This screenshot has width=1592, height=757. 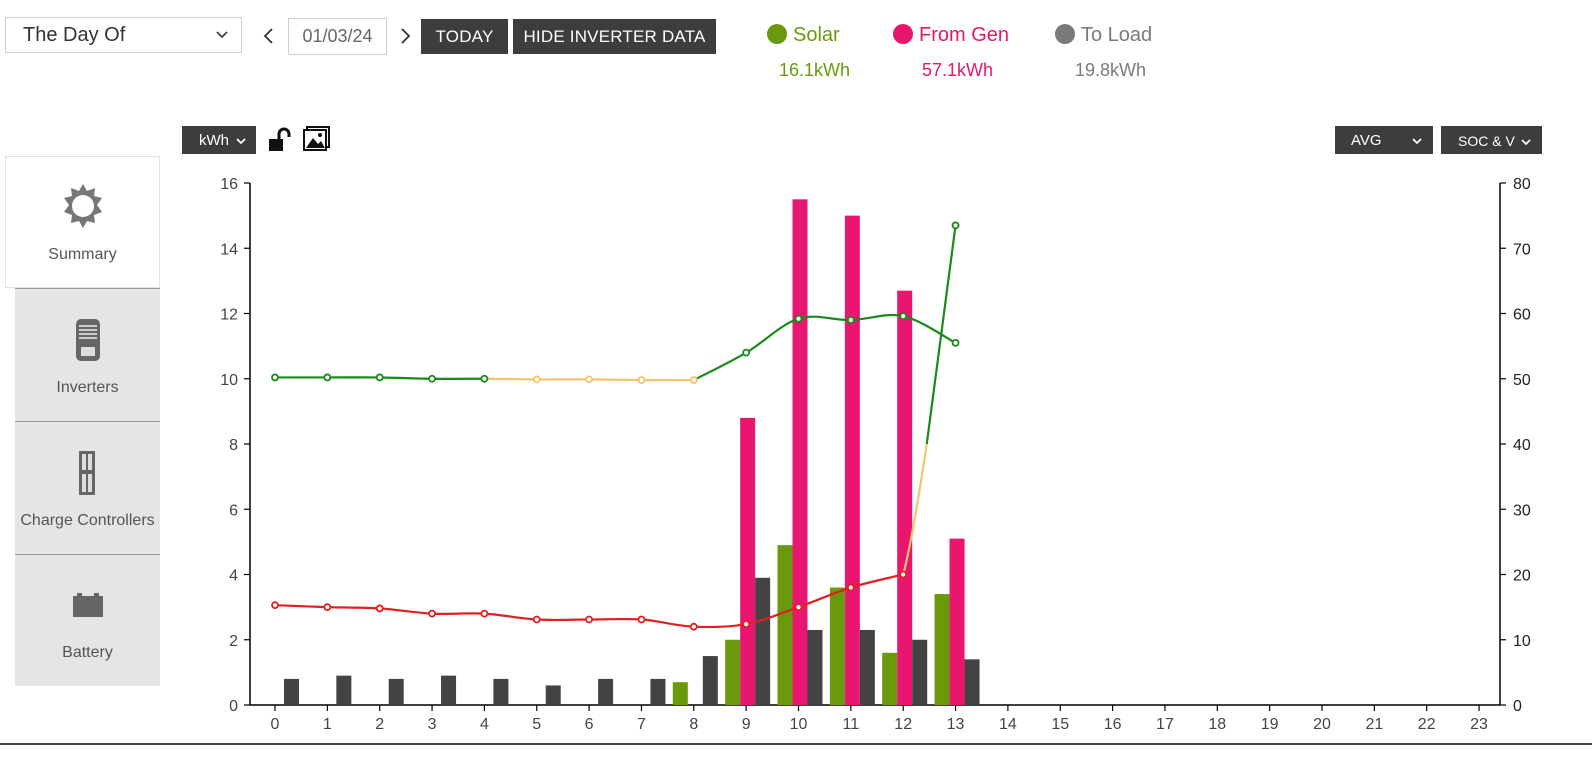 What do you see at coordinates (214, 140) in the screenshot?
I see `unit-select-value: kWh` at bounding box center [214, 140].